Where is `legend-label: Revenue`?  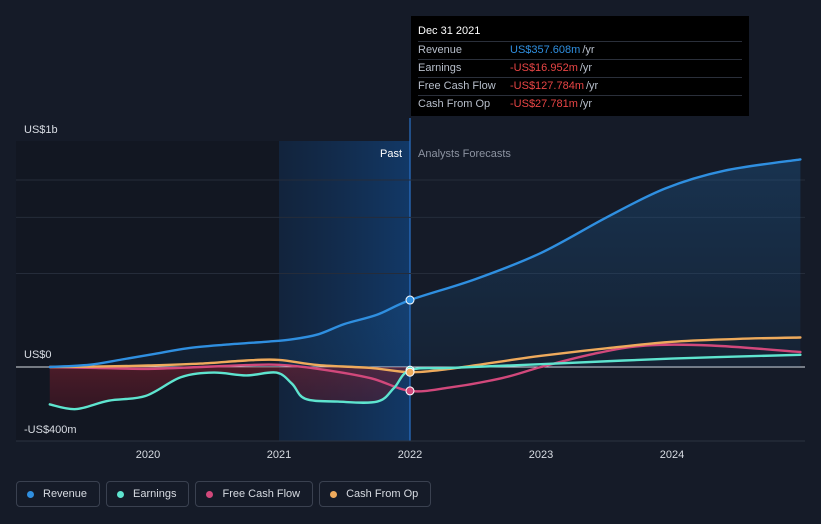
legend-label: Revenue is located at coordinates (65, 494).